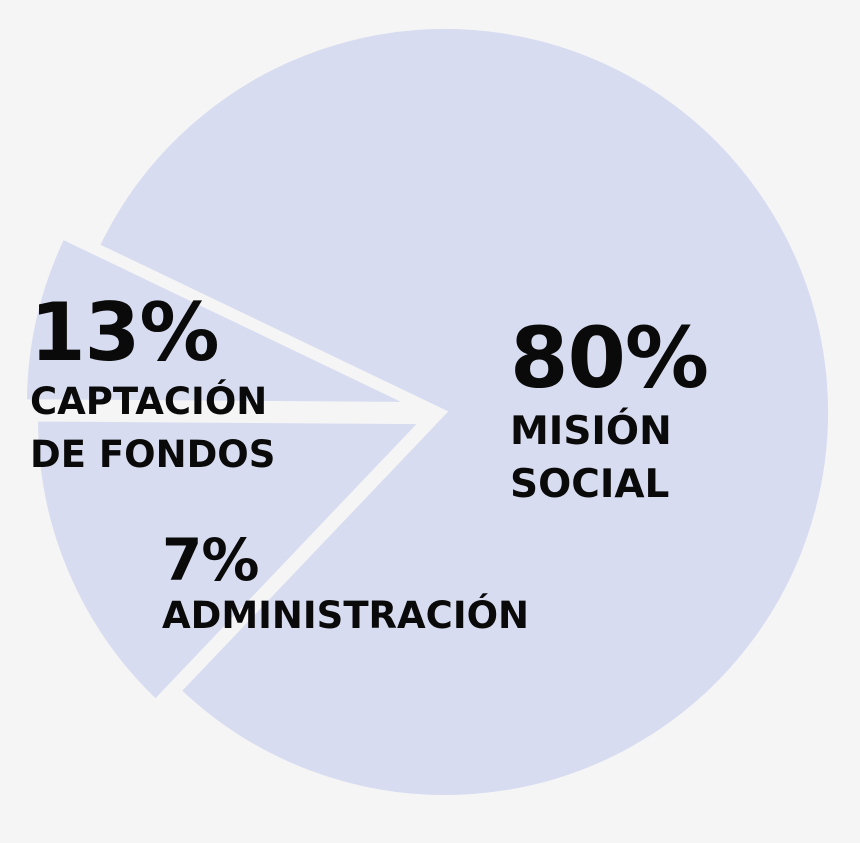 This screenshot has width=860, height=843. I want to click on value-label-administracion: 7%, so click(210, 560).